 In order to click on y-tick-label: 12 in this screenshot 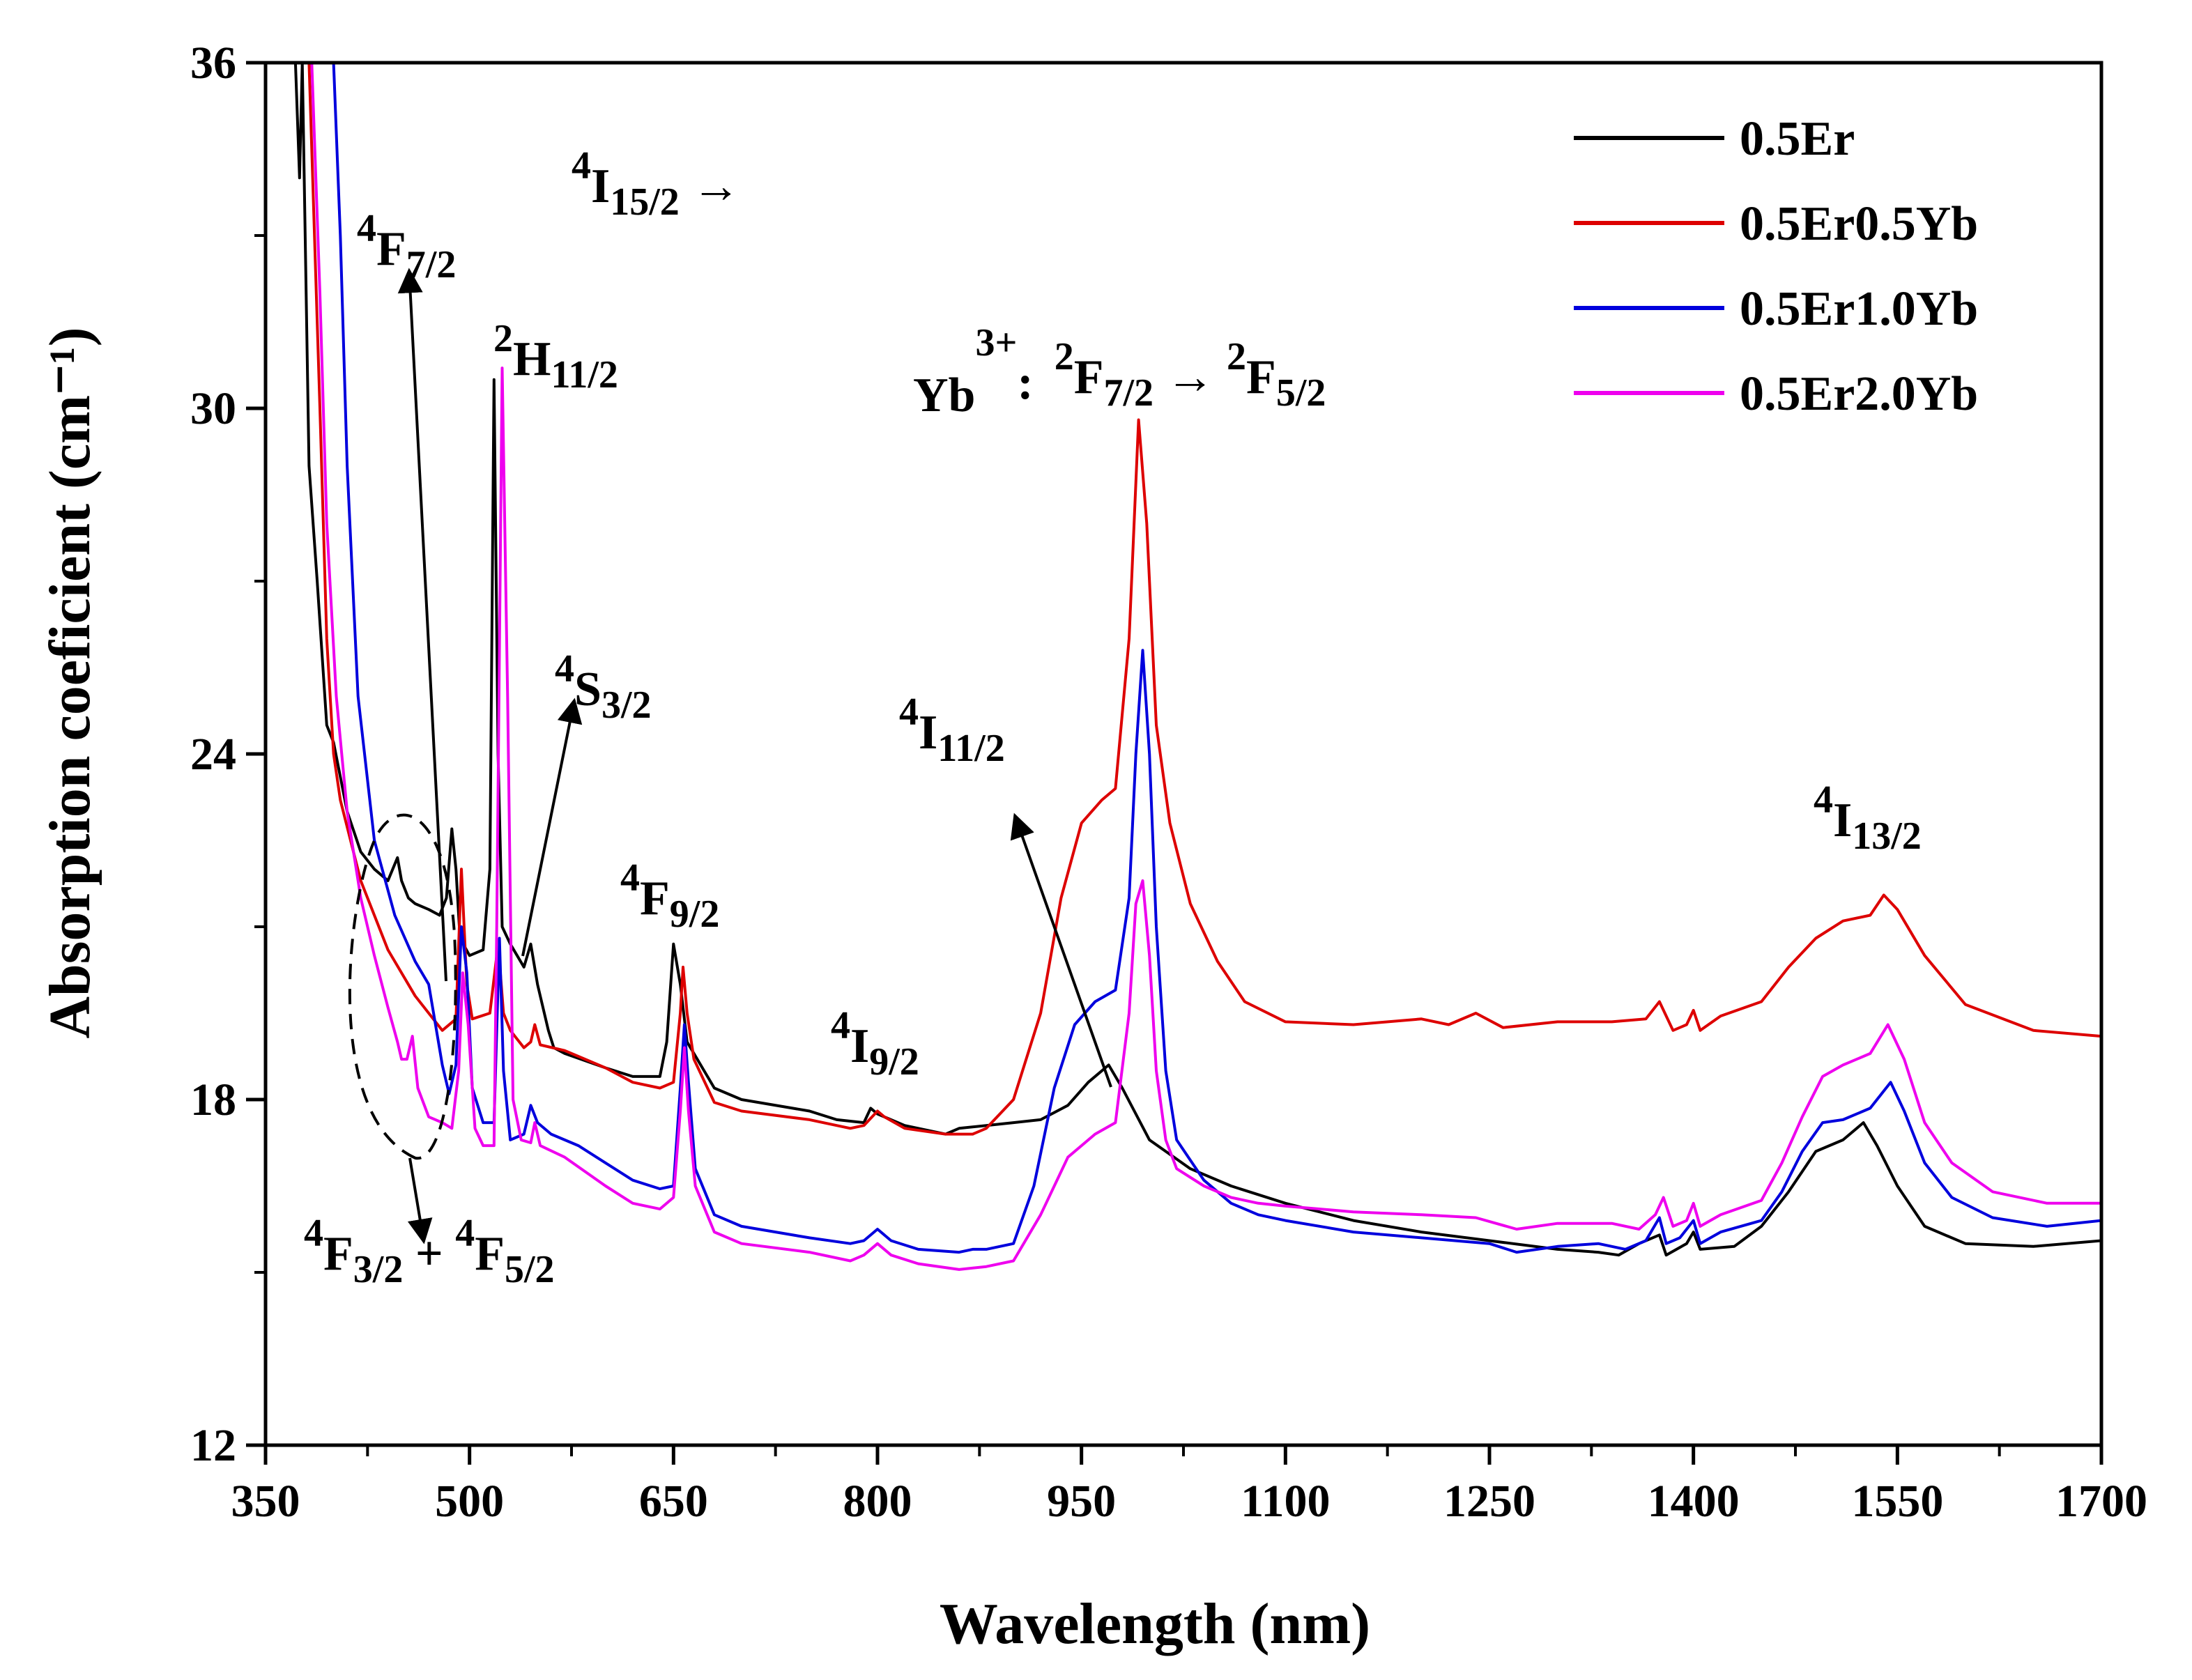, I will do `click(213, 1445)`.